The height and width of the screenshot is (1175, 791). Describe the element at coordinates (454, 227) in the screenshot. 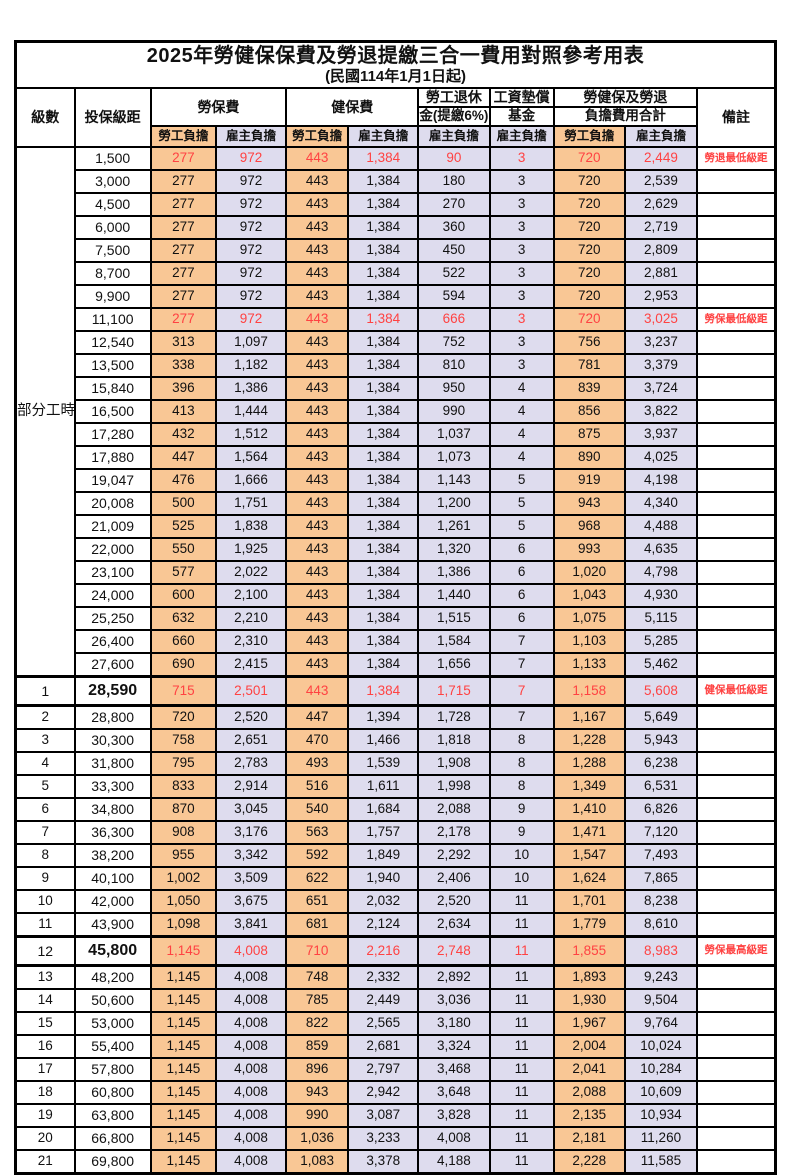

I see `value-cell-pension_employer: 360` at that location.